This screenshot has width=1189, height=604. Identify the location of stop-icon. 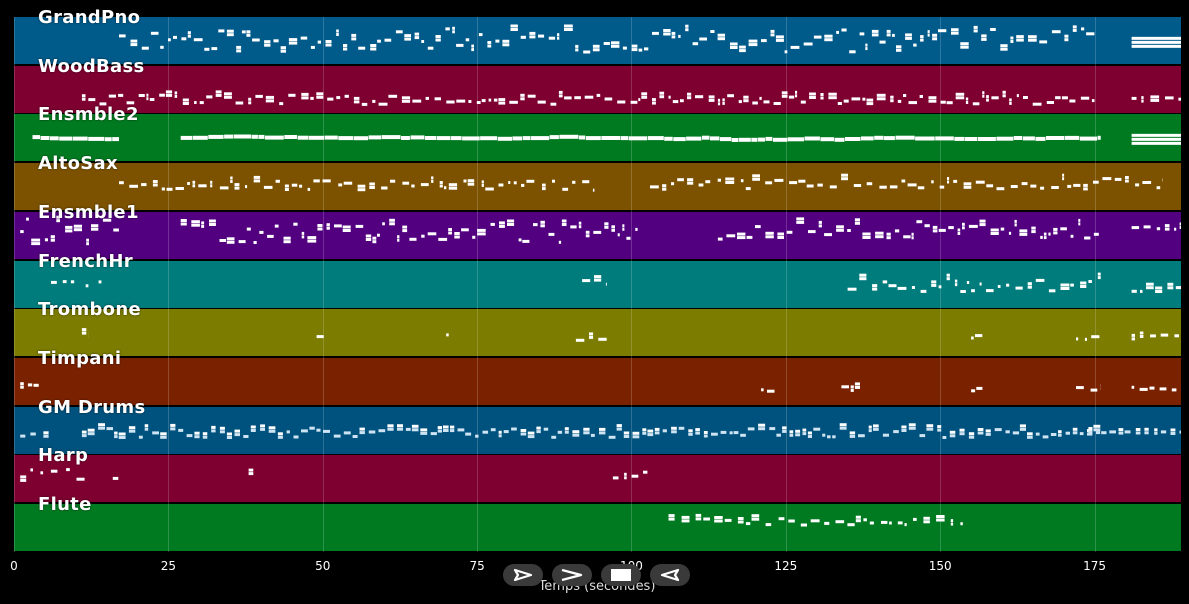
(621, 575).